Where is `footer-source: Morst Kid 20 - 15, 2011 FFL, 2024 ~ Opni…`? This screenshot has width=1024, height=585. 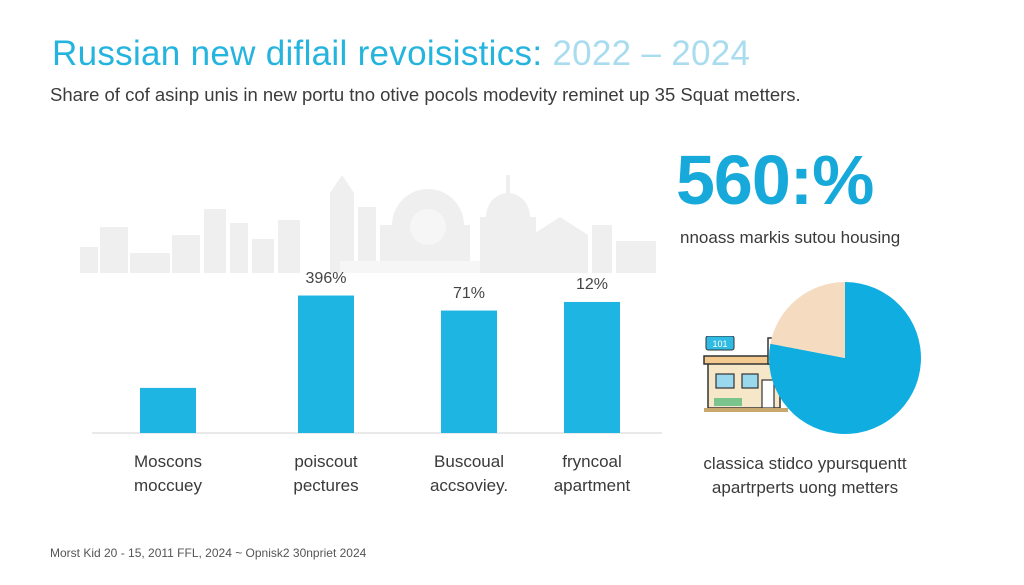 footer-source: Morst Kid 20 - 15, 2011 FFL, 2024 ~ Opni… is located at coordinates (208, 553).